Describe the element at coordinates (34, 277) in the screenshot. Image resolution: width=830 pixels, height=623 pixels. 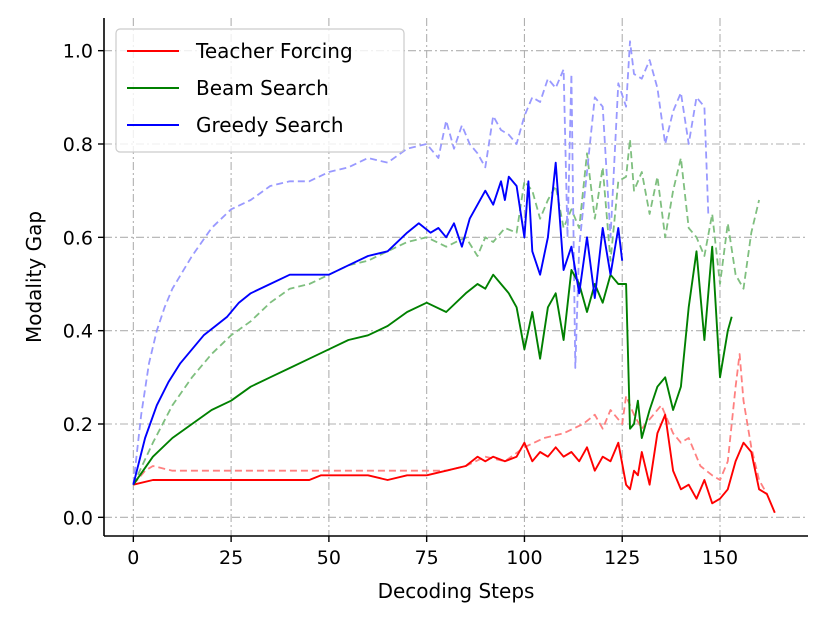
I see `y-axis-title: Modality Gap` at that location.